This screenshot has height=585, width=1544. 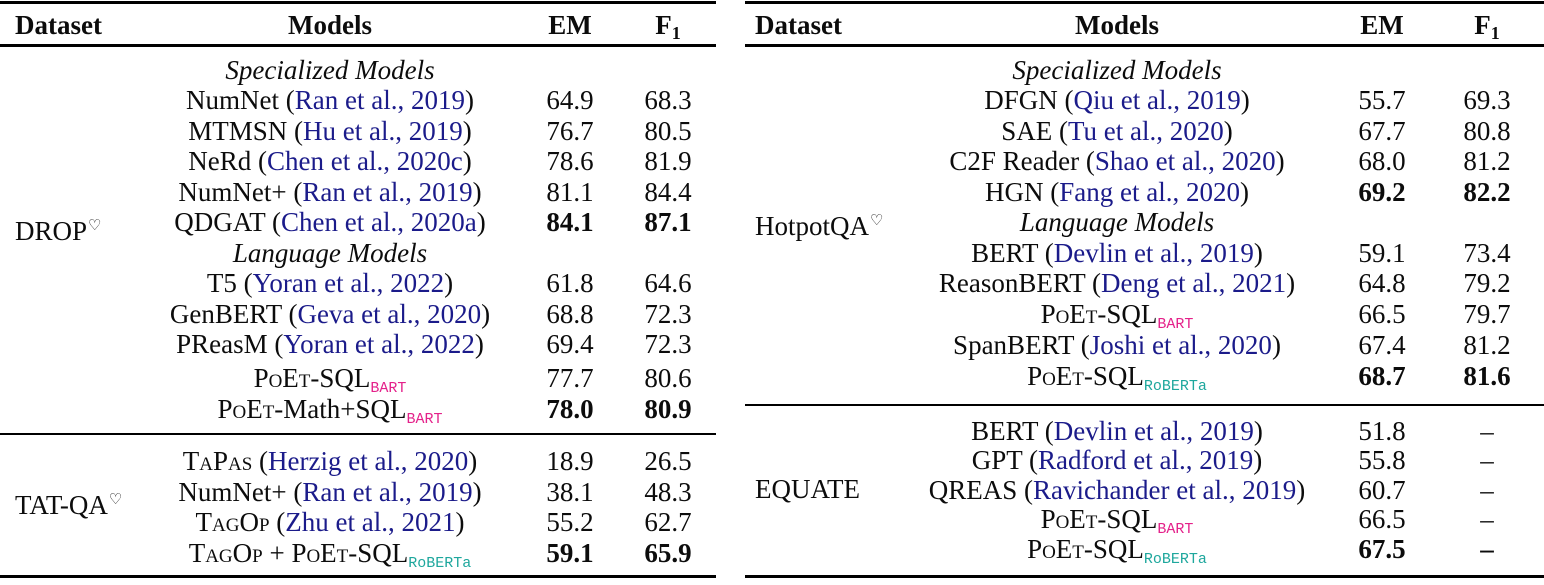 I want to click on model-name: QREAS (Ravichander et al., 2019), so click(x=1117, y=490).